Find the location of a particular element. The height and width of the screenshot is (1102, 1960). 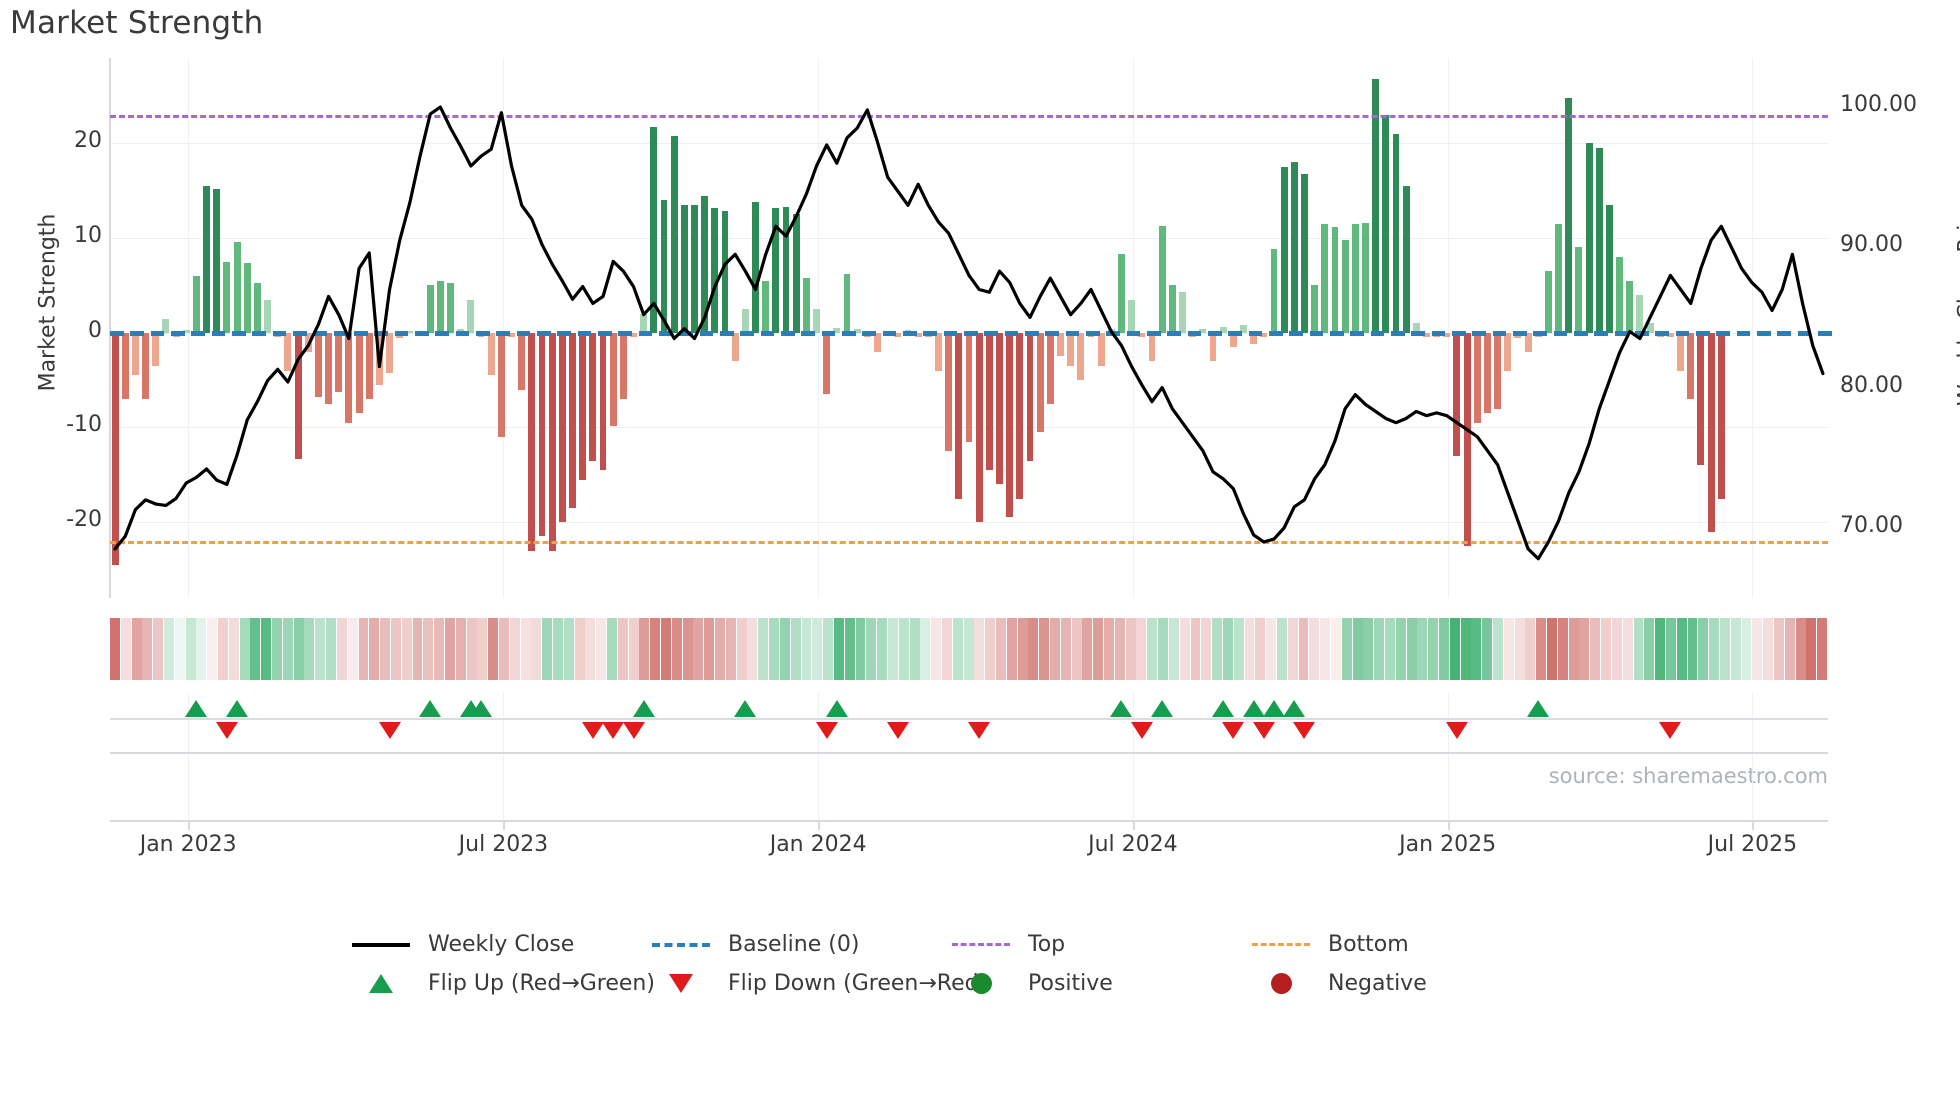

legend-item: Top is located at coordinates (1007, 944).